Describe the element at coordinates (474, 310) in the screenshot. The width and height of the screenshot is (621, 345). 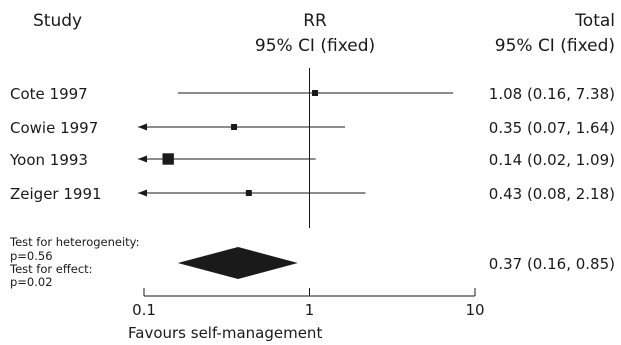
I see `x-tick-label-2: 10` at that location.